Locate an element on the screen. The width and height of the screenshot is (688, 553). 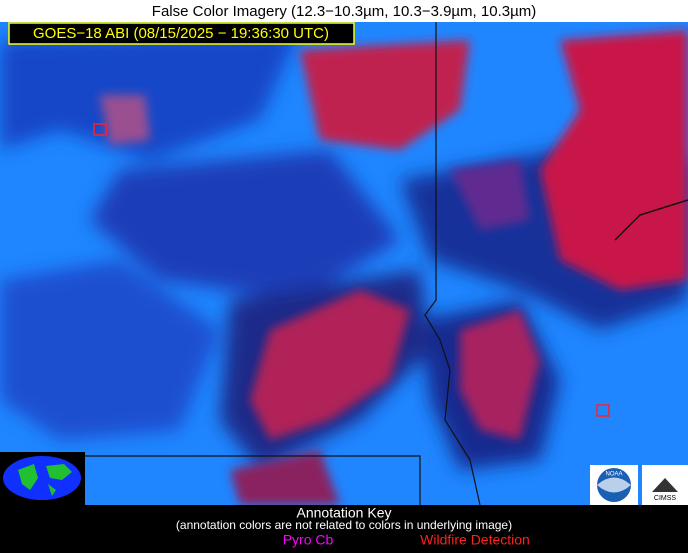
noaa-logo: NOAA is located at coordinates (614, 485).